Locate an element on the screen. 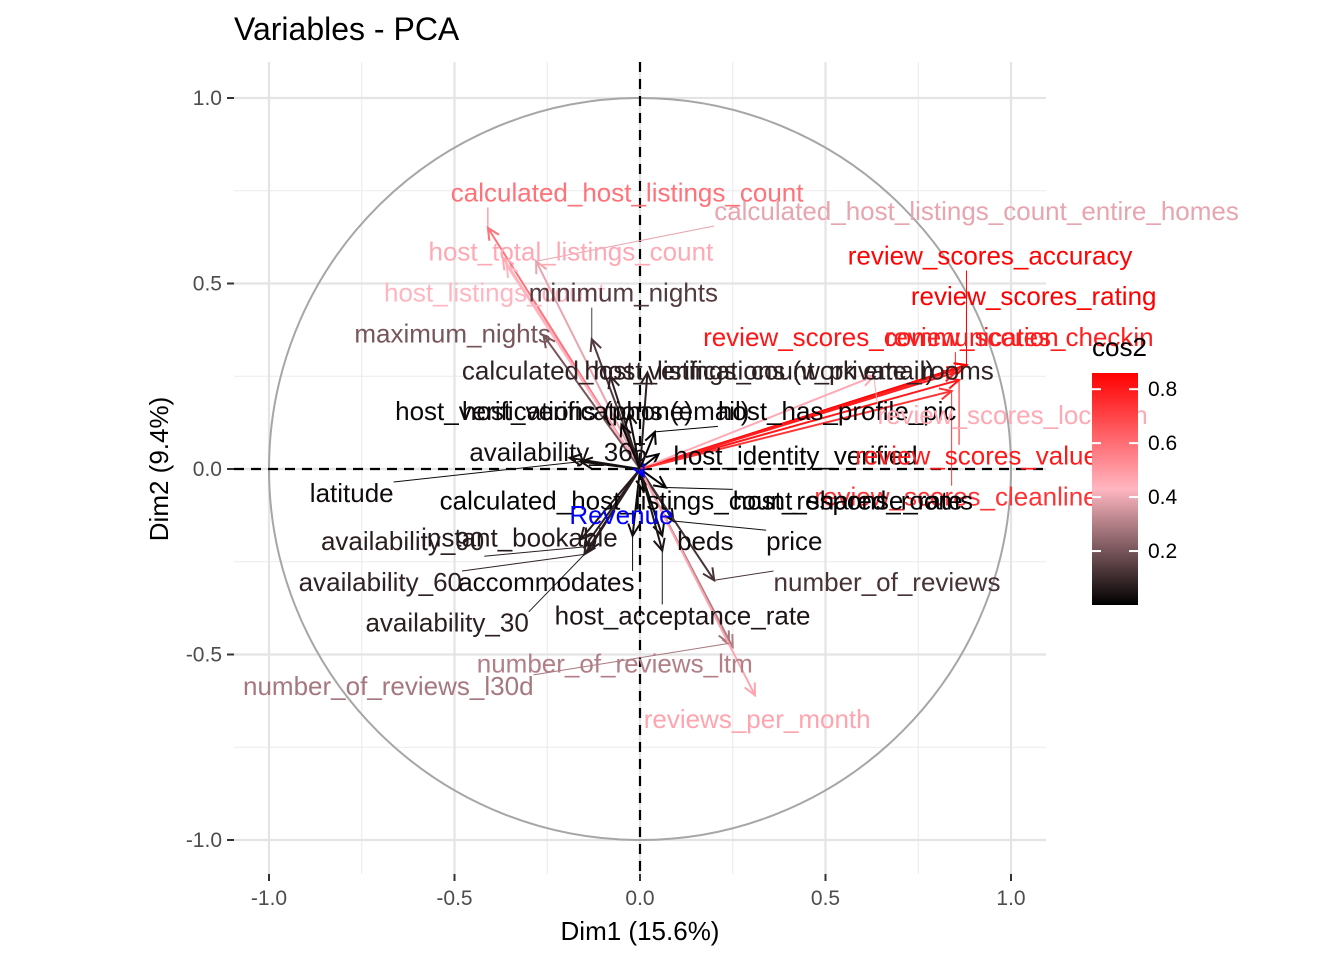 This screenshot has width=1344, height=965. variable-label: instant_bookable is located at coordinates (519, 537).